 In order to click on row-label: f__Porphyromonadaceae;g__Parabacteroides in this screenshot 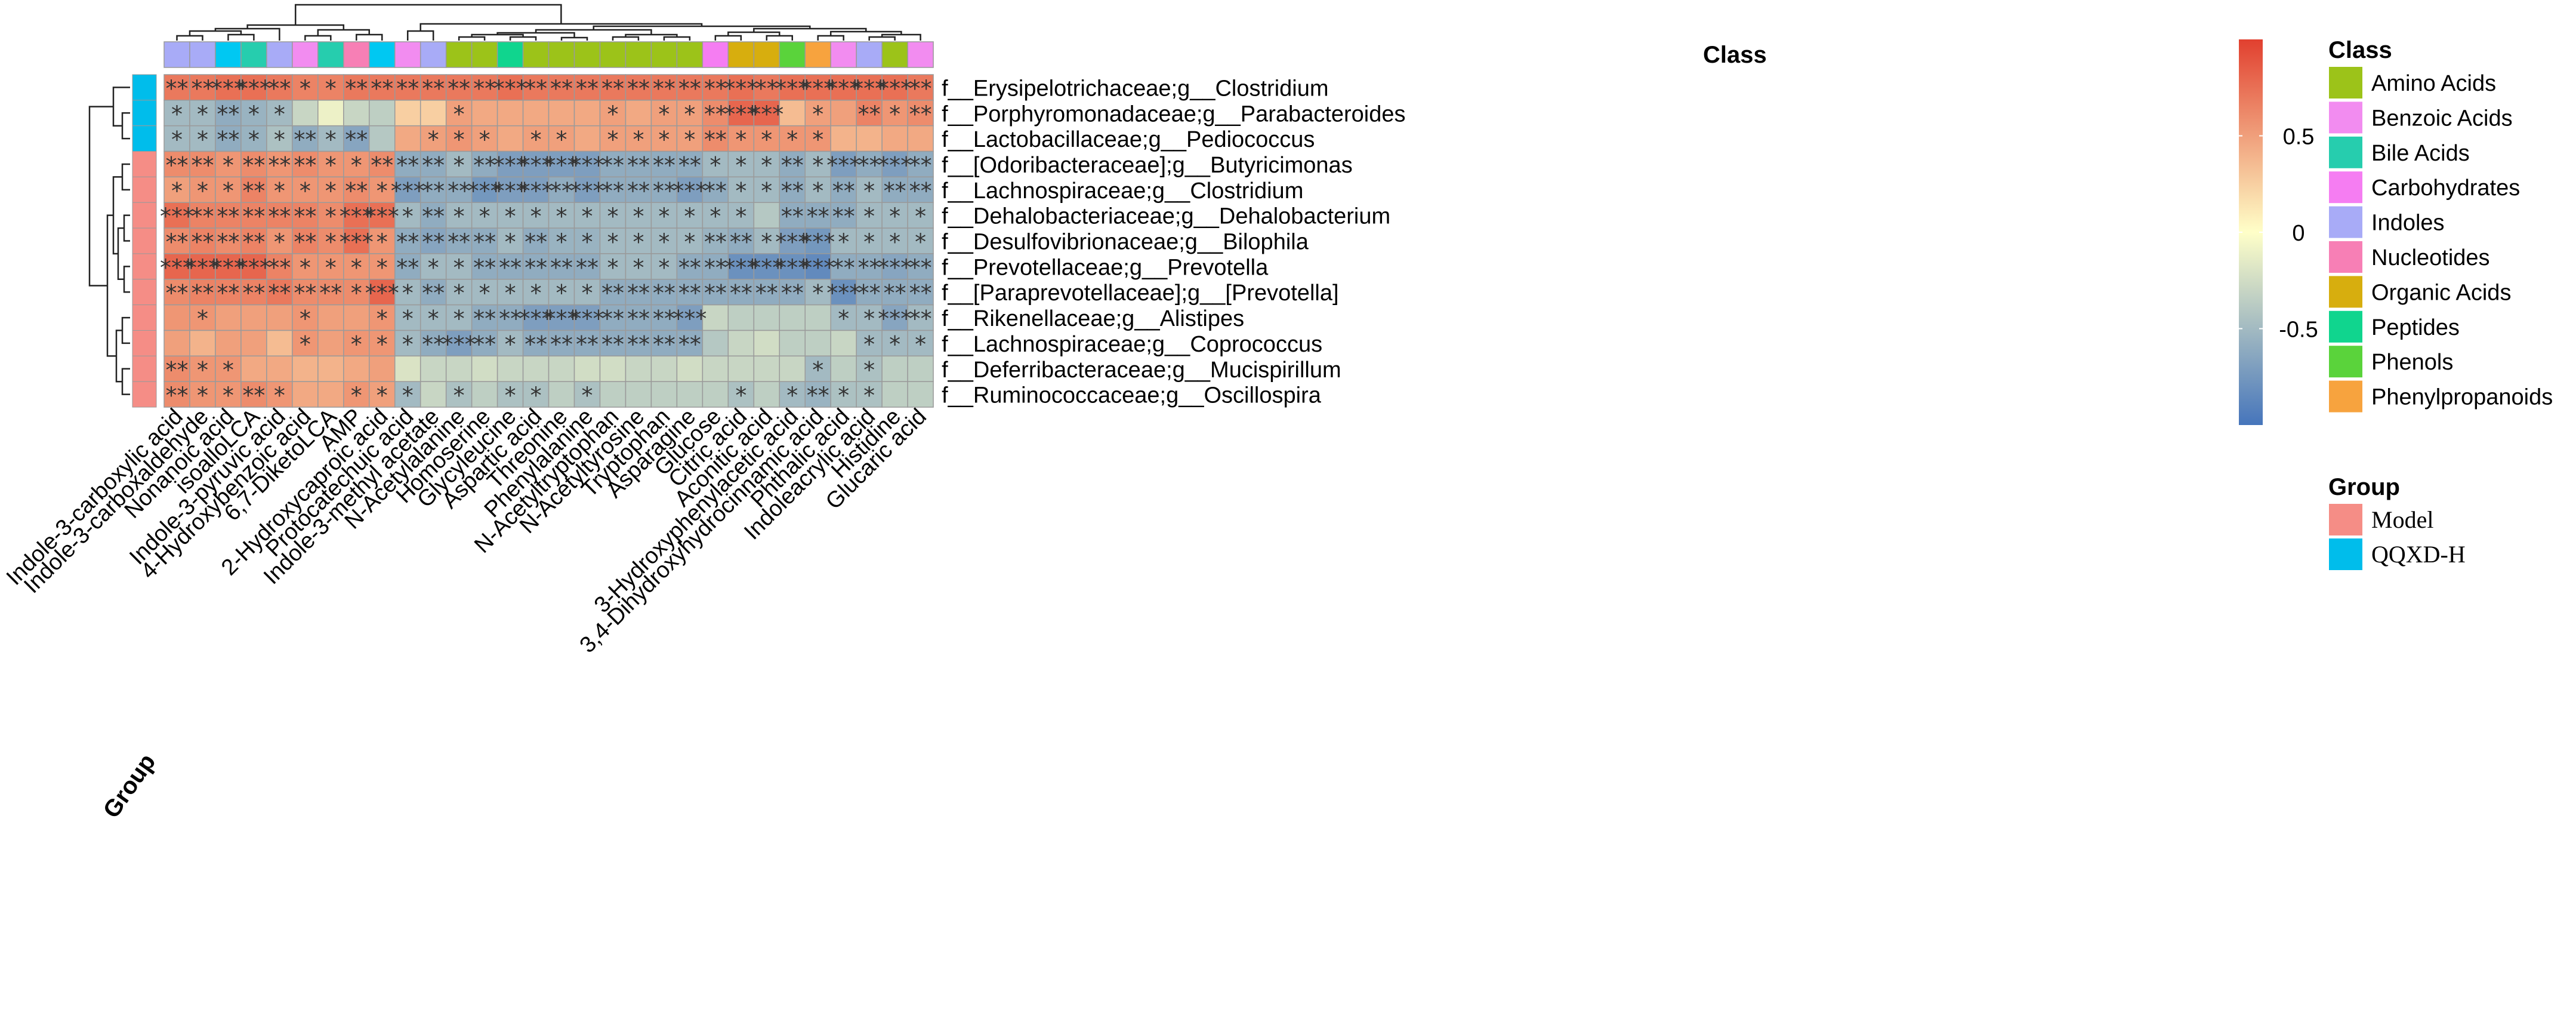, I will do `click(1174, 114)`.